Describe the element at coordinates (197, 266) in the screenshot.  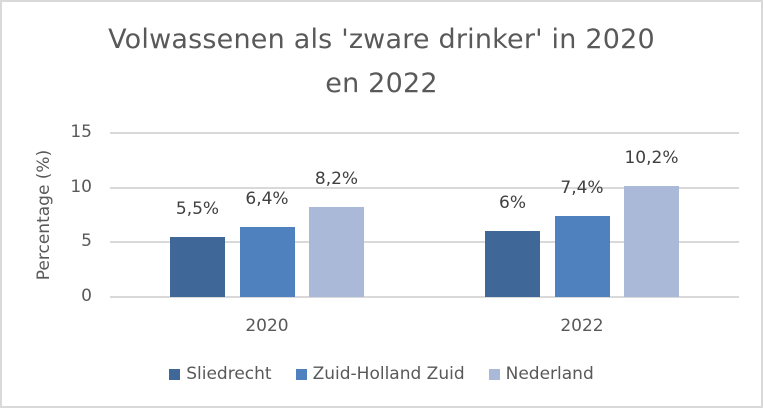
I see `bar-sliedrecht-2020` at that location.